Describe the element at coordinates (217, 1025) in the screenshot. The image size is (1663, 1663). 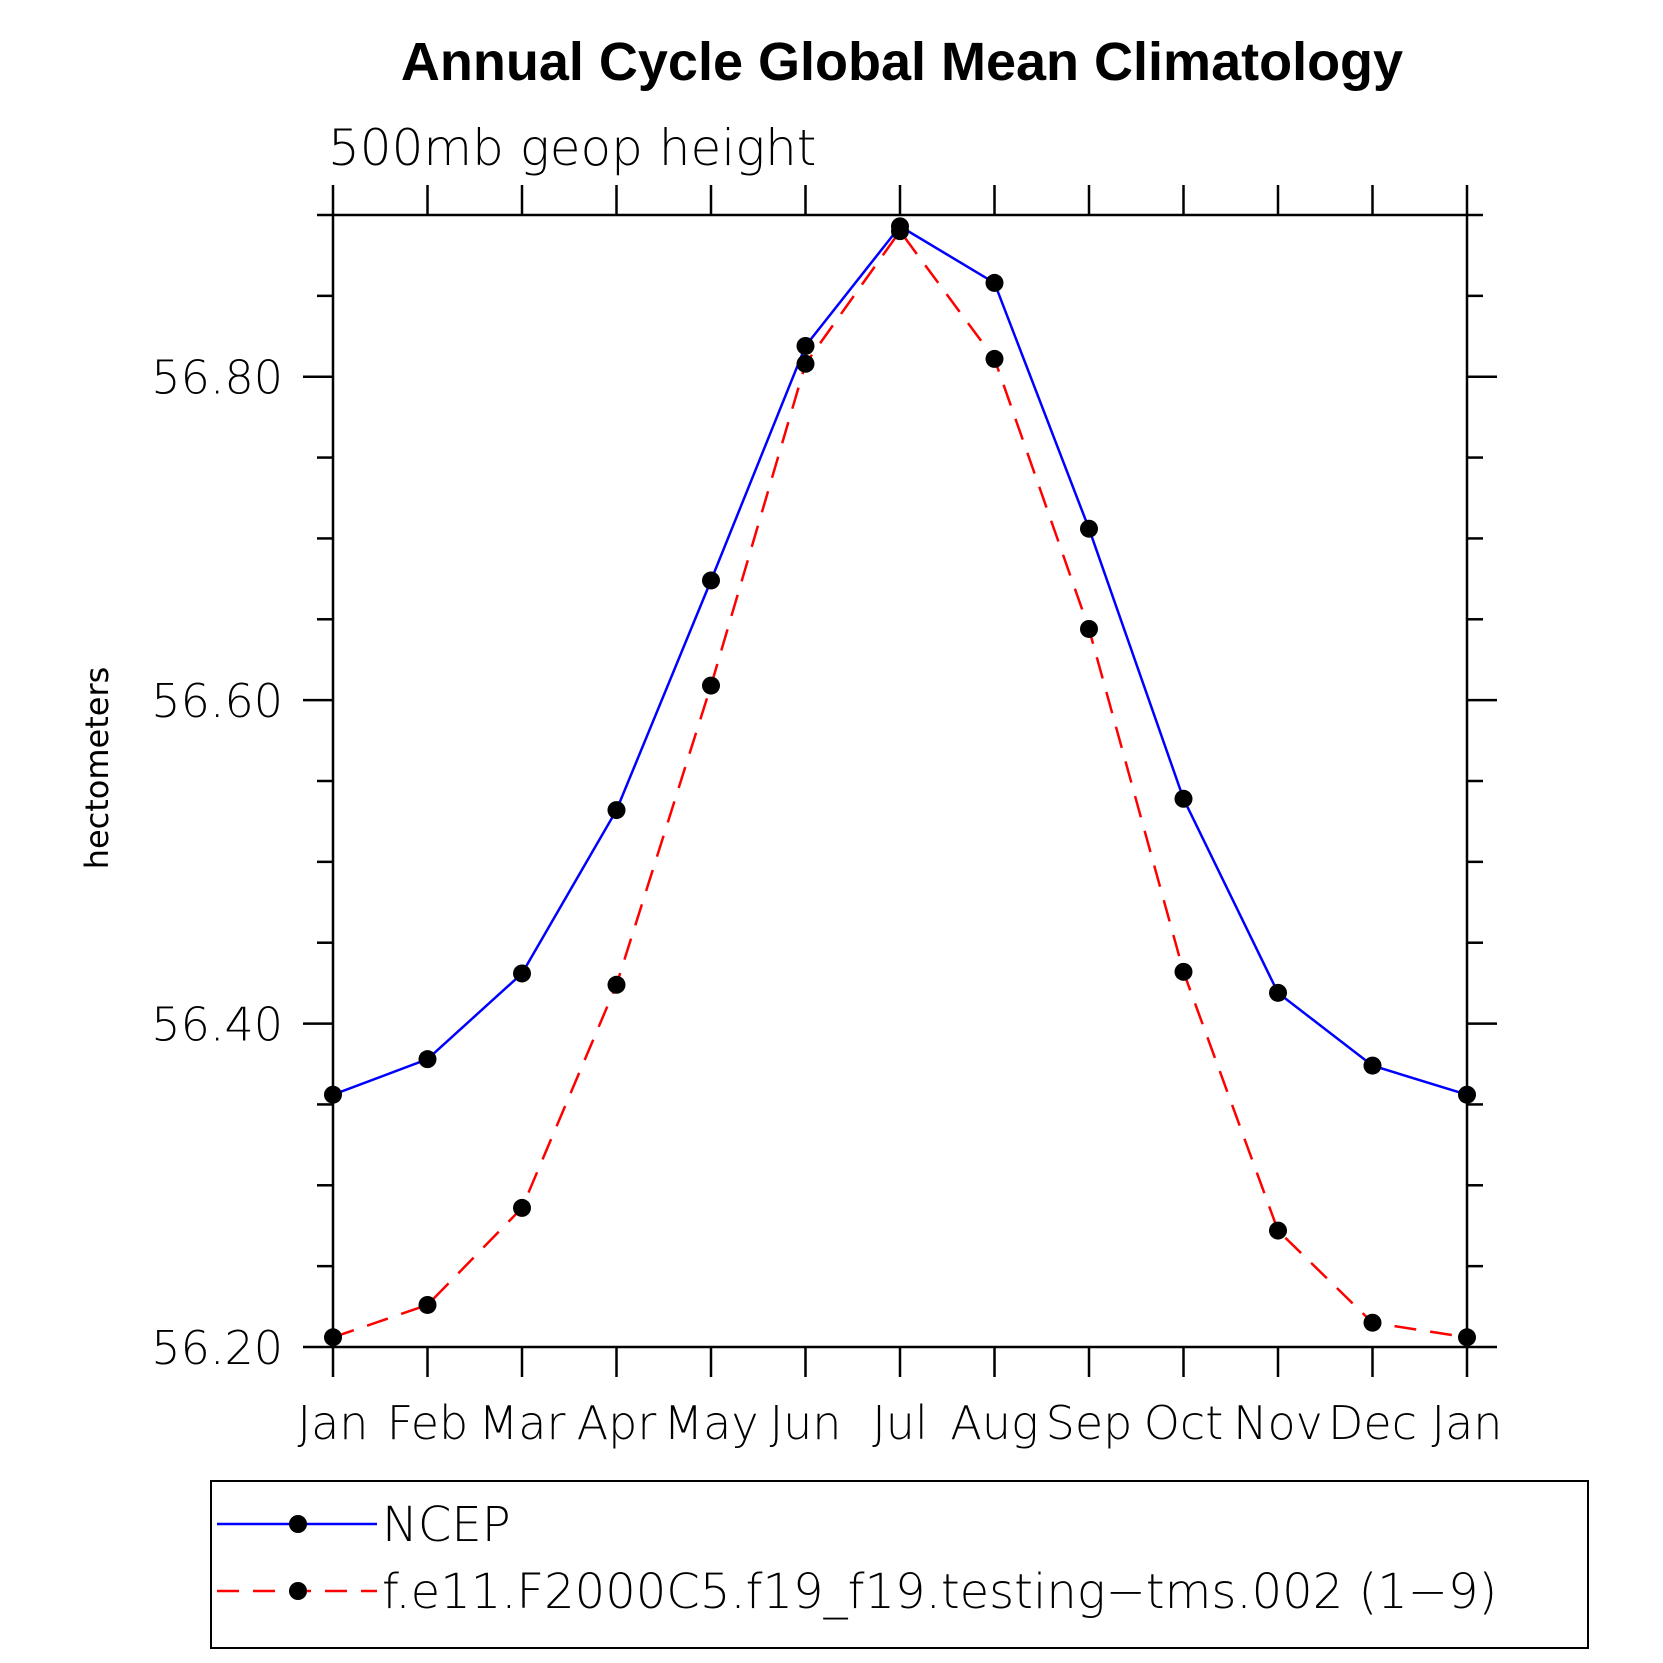
I see `y-tick-label: 56.40` at that location.